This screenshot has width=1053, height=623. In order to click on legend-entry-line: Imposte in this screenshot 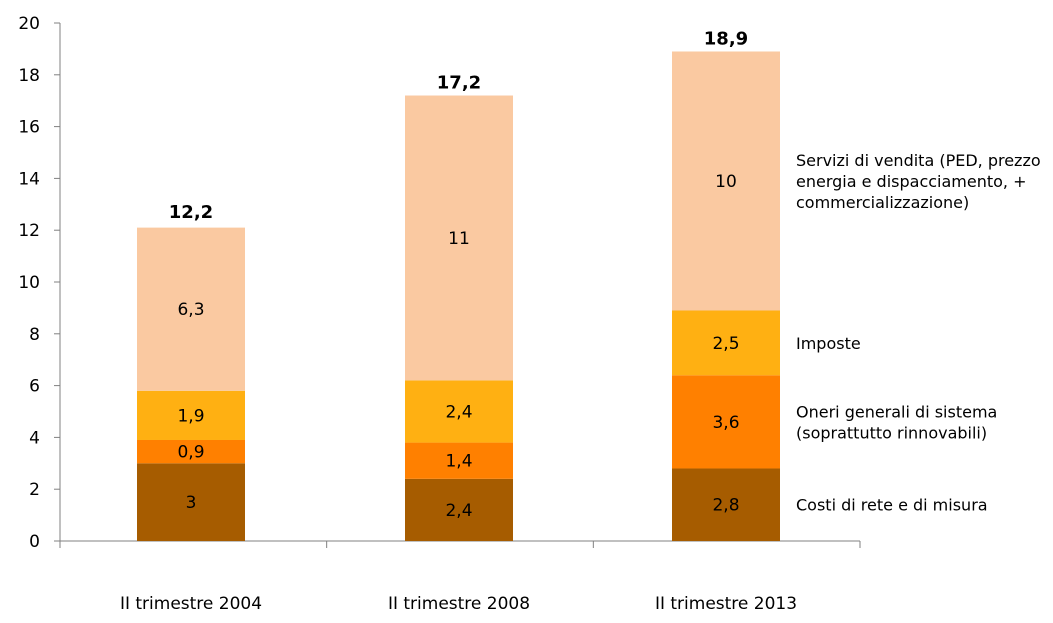, I will do `click(828, 343)`.